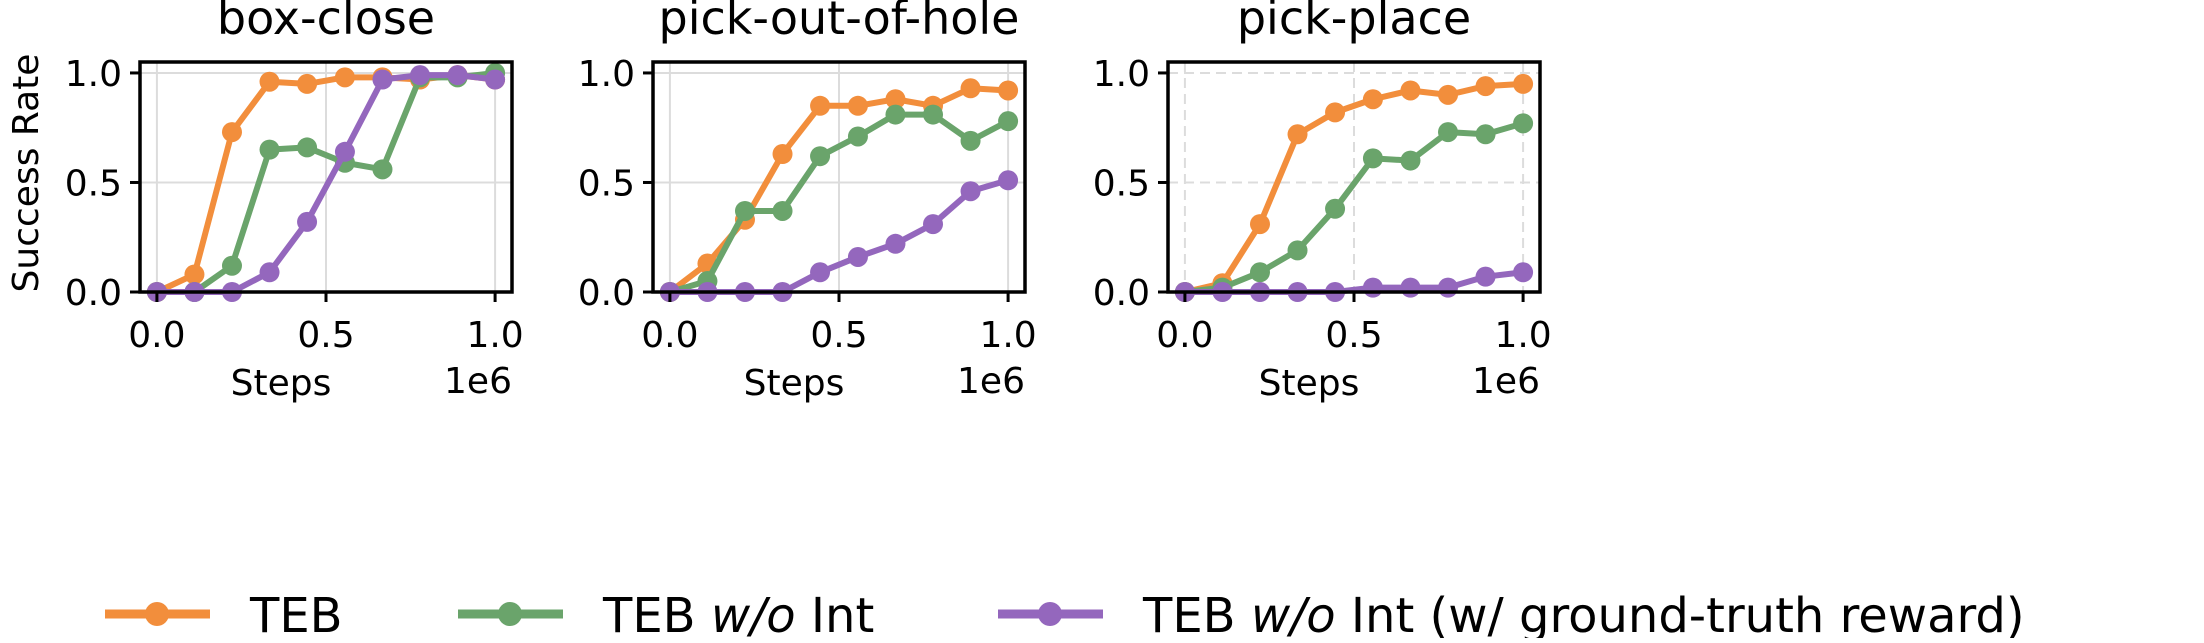  I want to click on y-axis-label: Success Rate, so click(26, 173).